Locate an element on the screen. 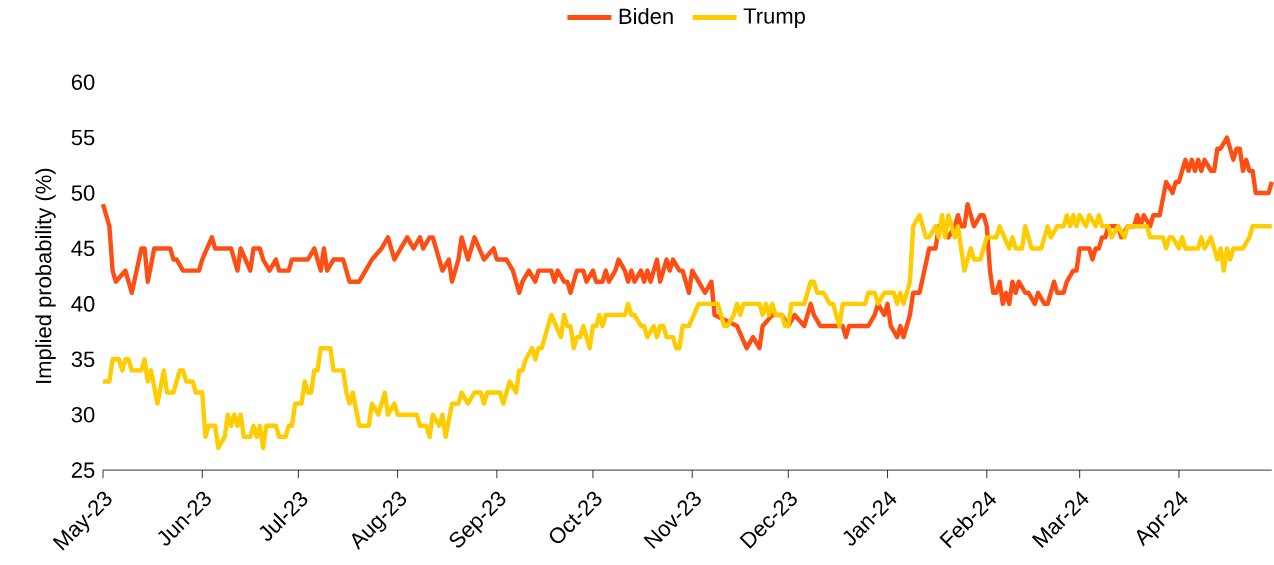 The height and width of the screenshot is (565, 1274). y-tick-label: 60 is located at coordinates (83, 82).